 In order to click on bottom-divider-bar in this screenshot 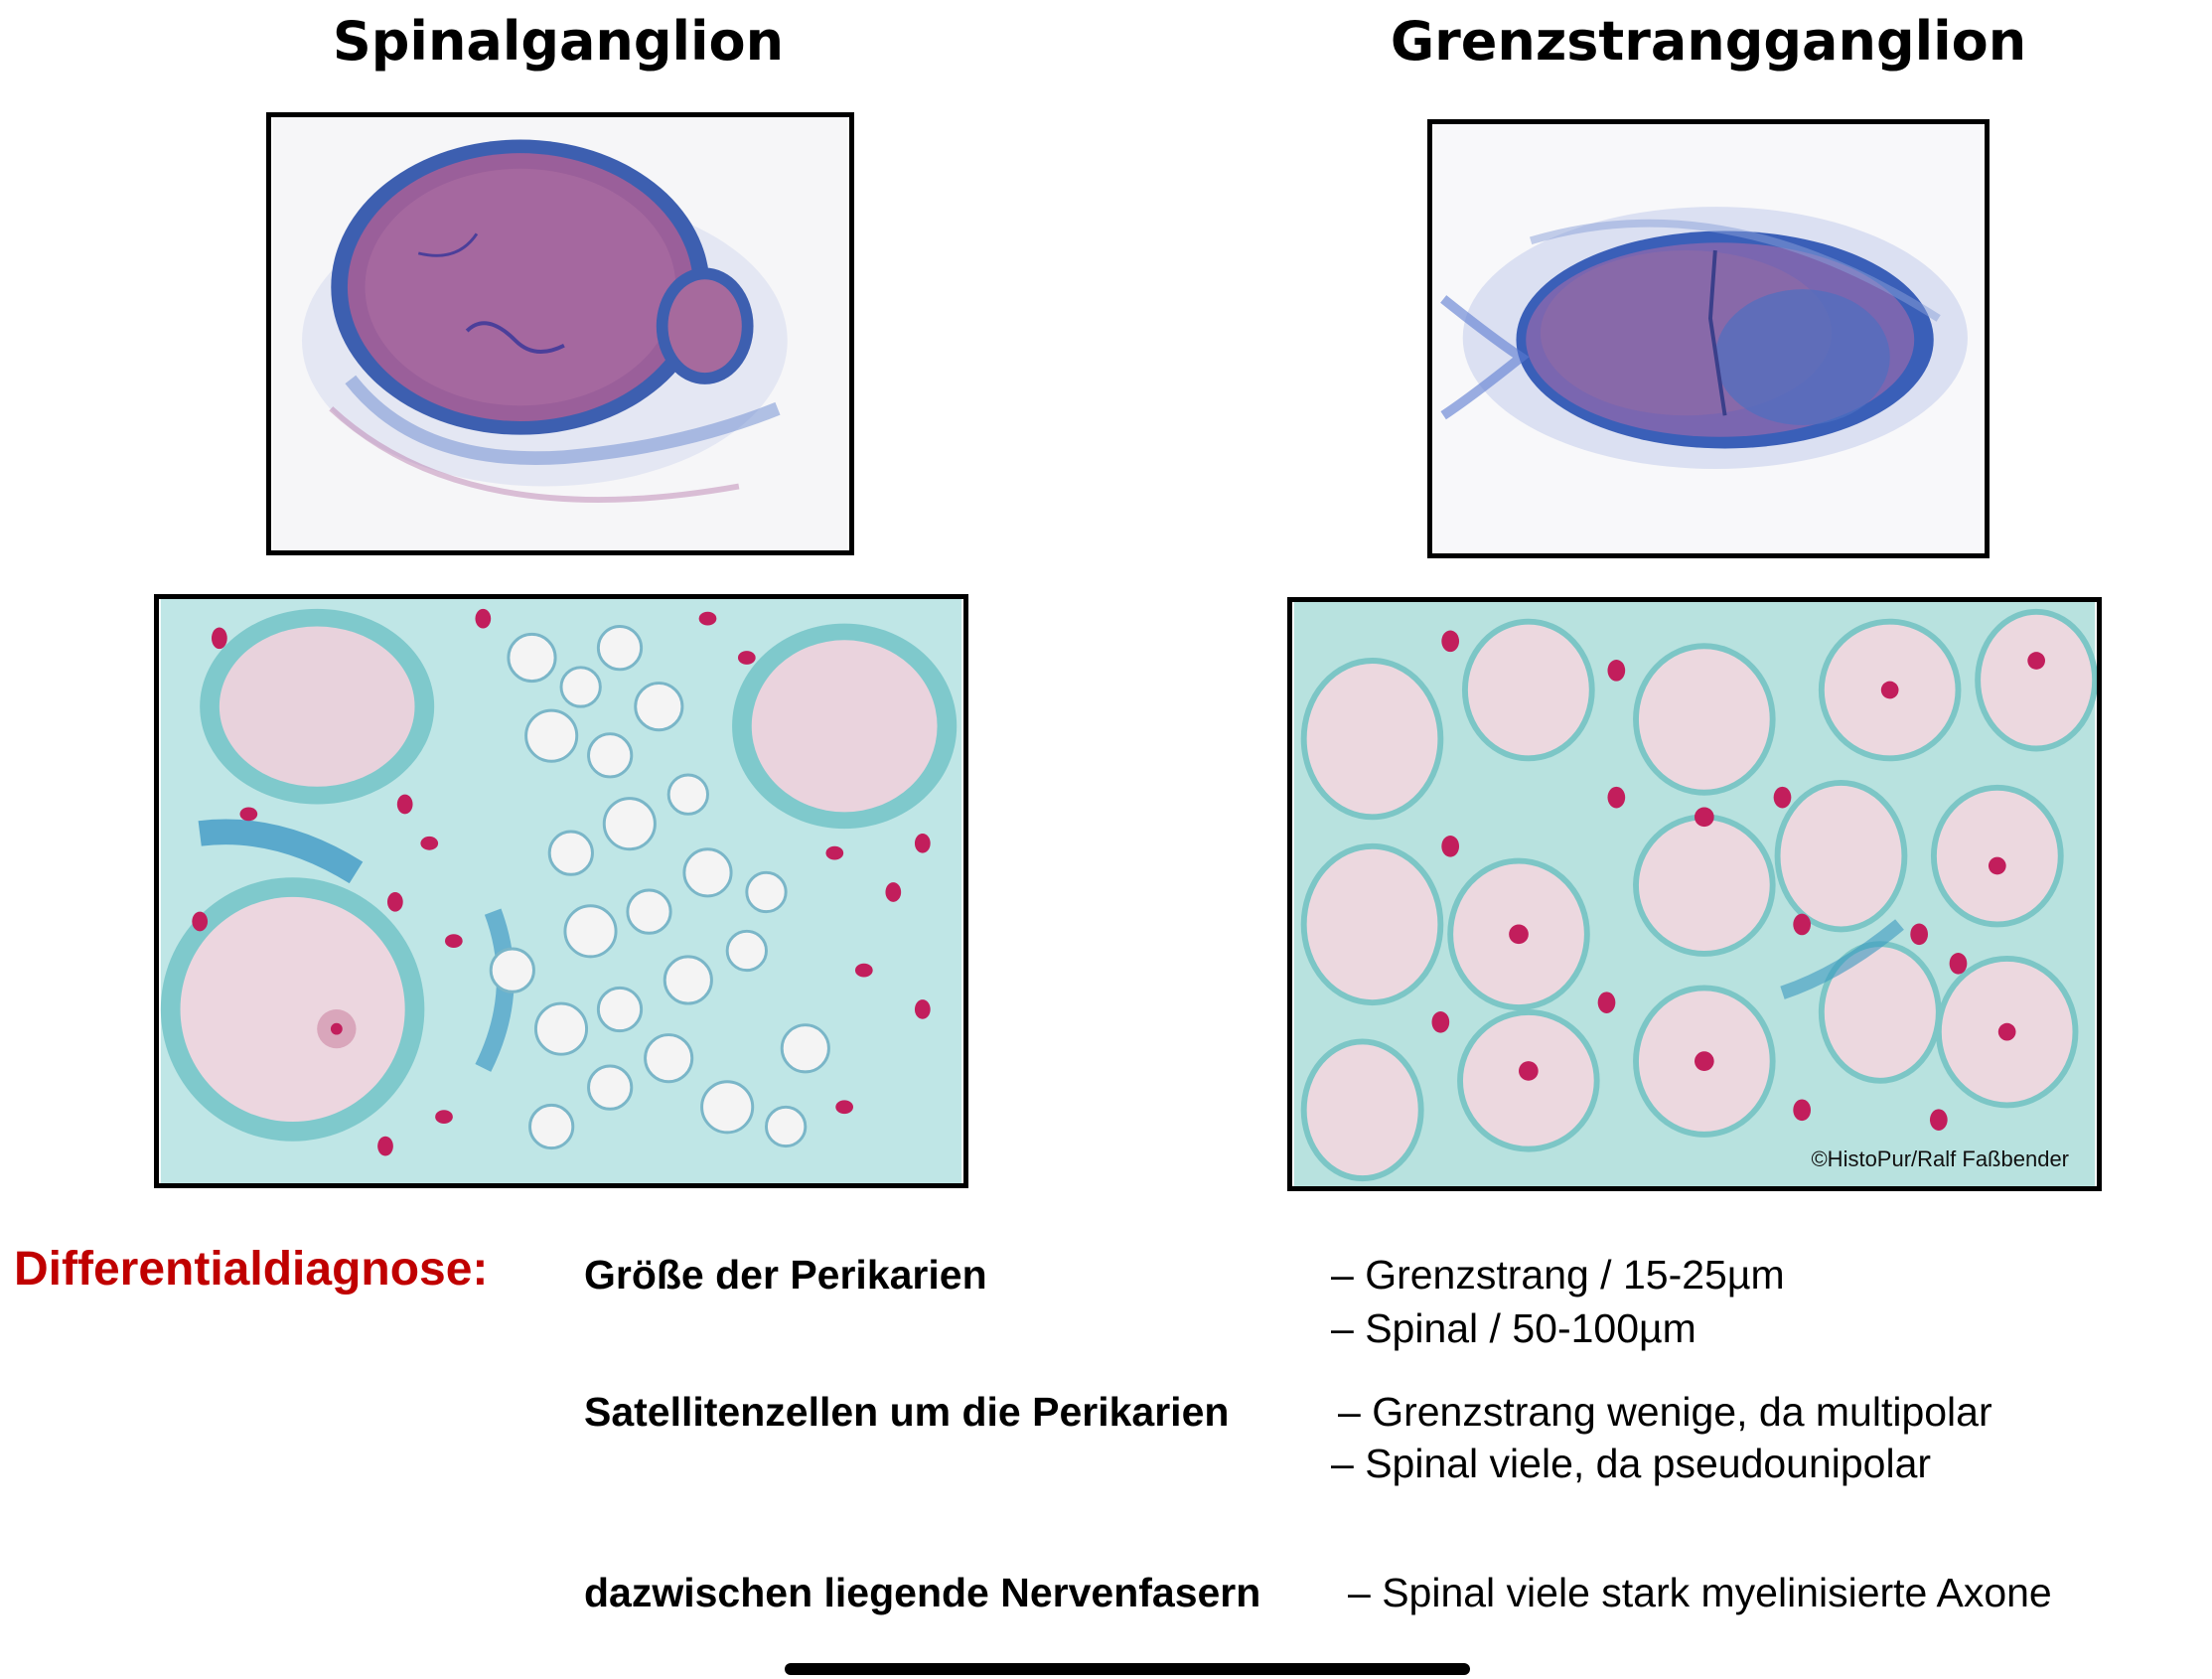, I will do `click(1128, 1669)`.